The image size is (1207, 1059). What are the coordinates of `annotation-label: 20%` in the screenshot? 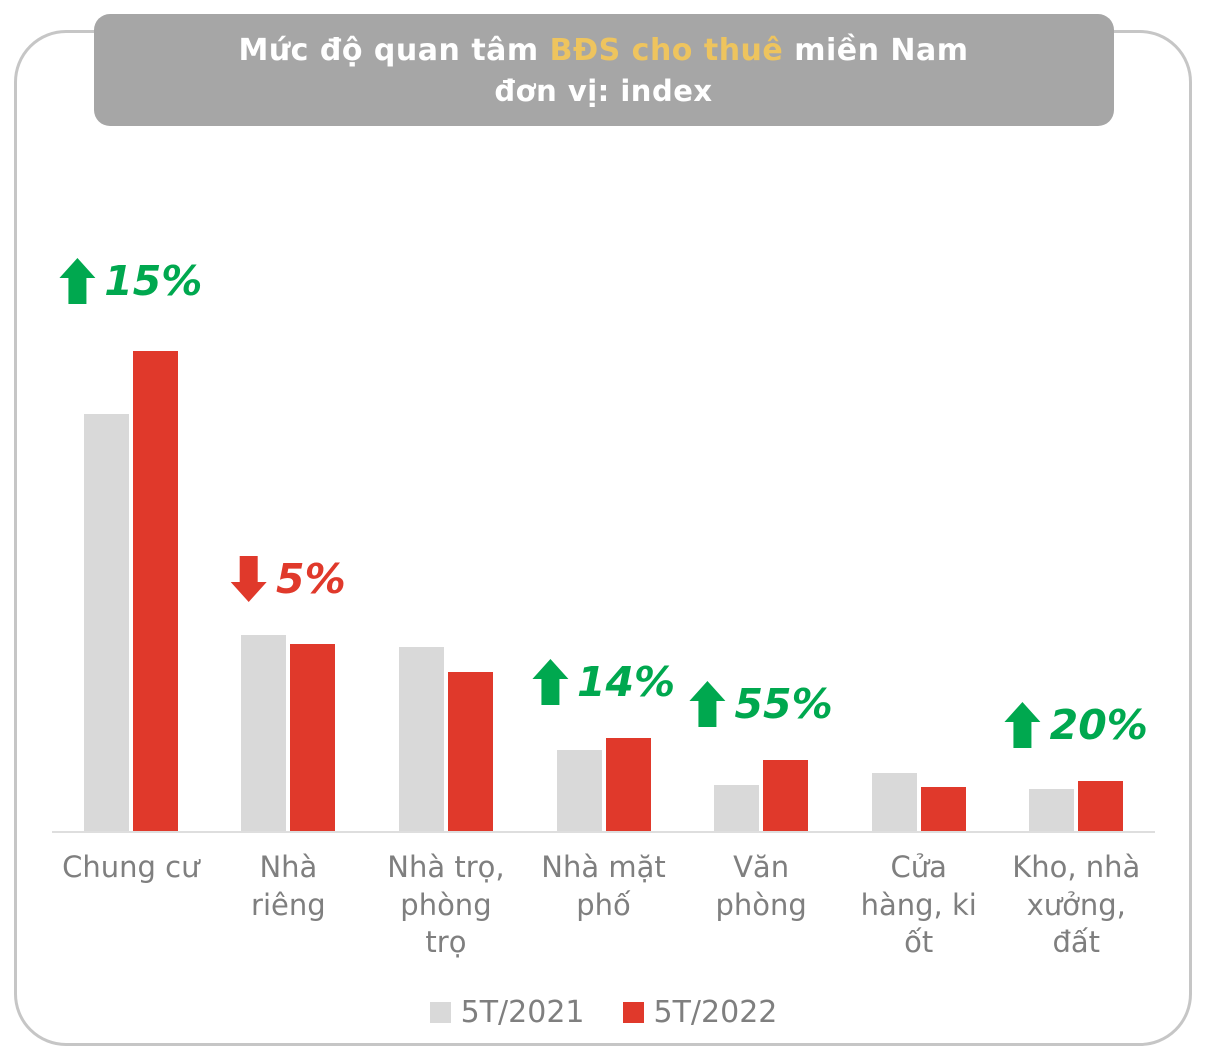 It's located at (1098, 724).